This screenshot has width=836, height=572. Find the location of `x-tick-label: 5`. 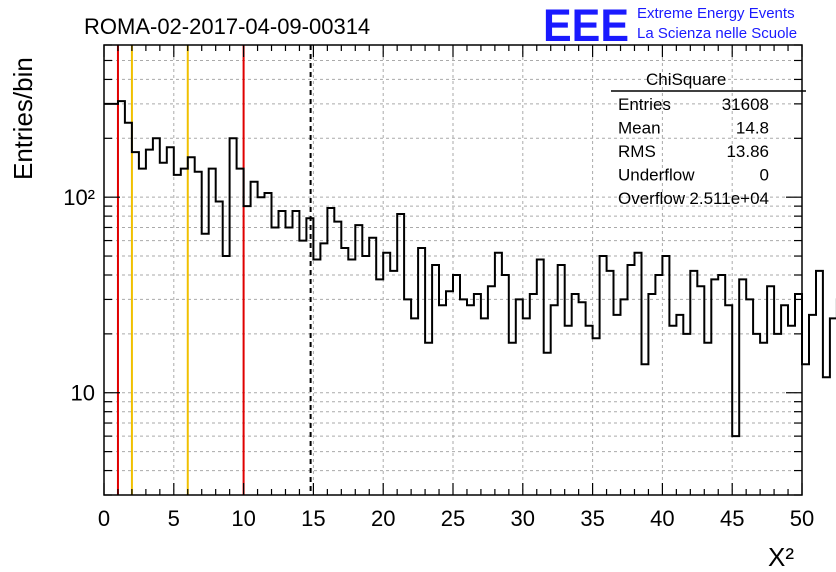

x-tick-label: 5 is located at coordinates (174, 518).